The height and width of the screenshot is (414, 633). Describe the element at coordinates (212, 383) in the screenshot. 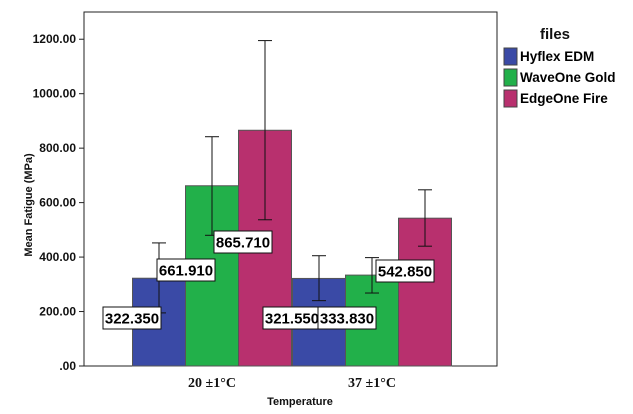

I see `x-tick-label: 20 ±1°C` at that location.